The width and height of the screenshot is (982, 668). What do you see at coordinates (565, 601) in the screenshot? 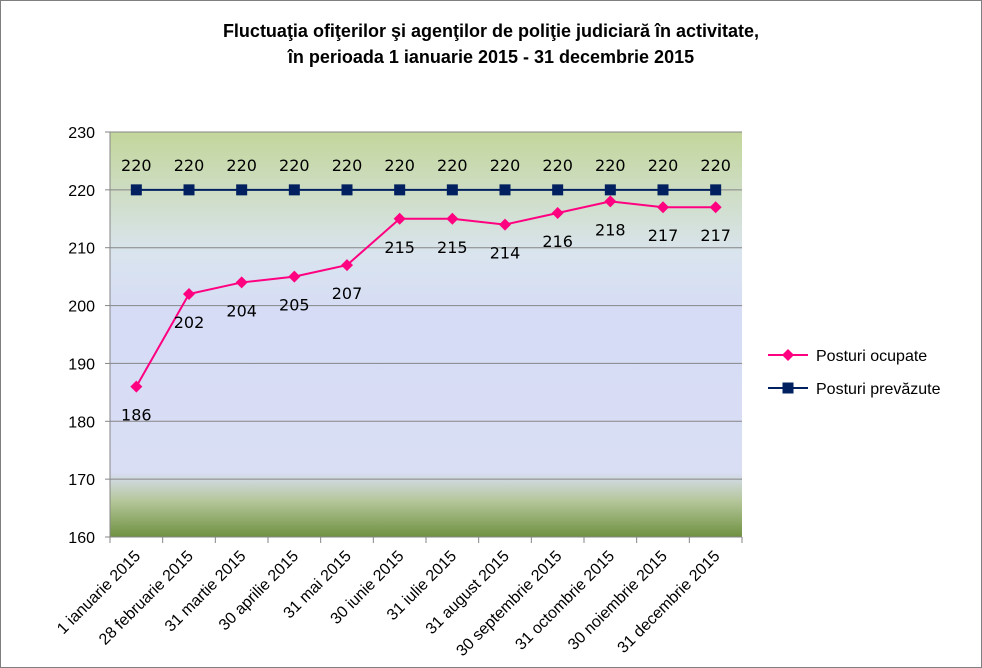
I see `x-tick-label: 31 octombrie 2015` at bounding box center [565, 601].